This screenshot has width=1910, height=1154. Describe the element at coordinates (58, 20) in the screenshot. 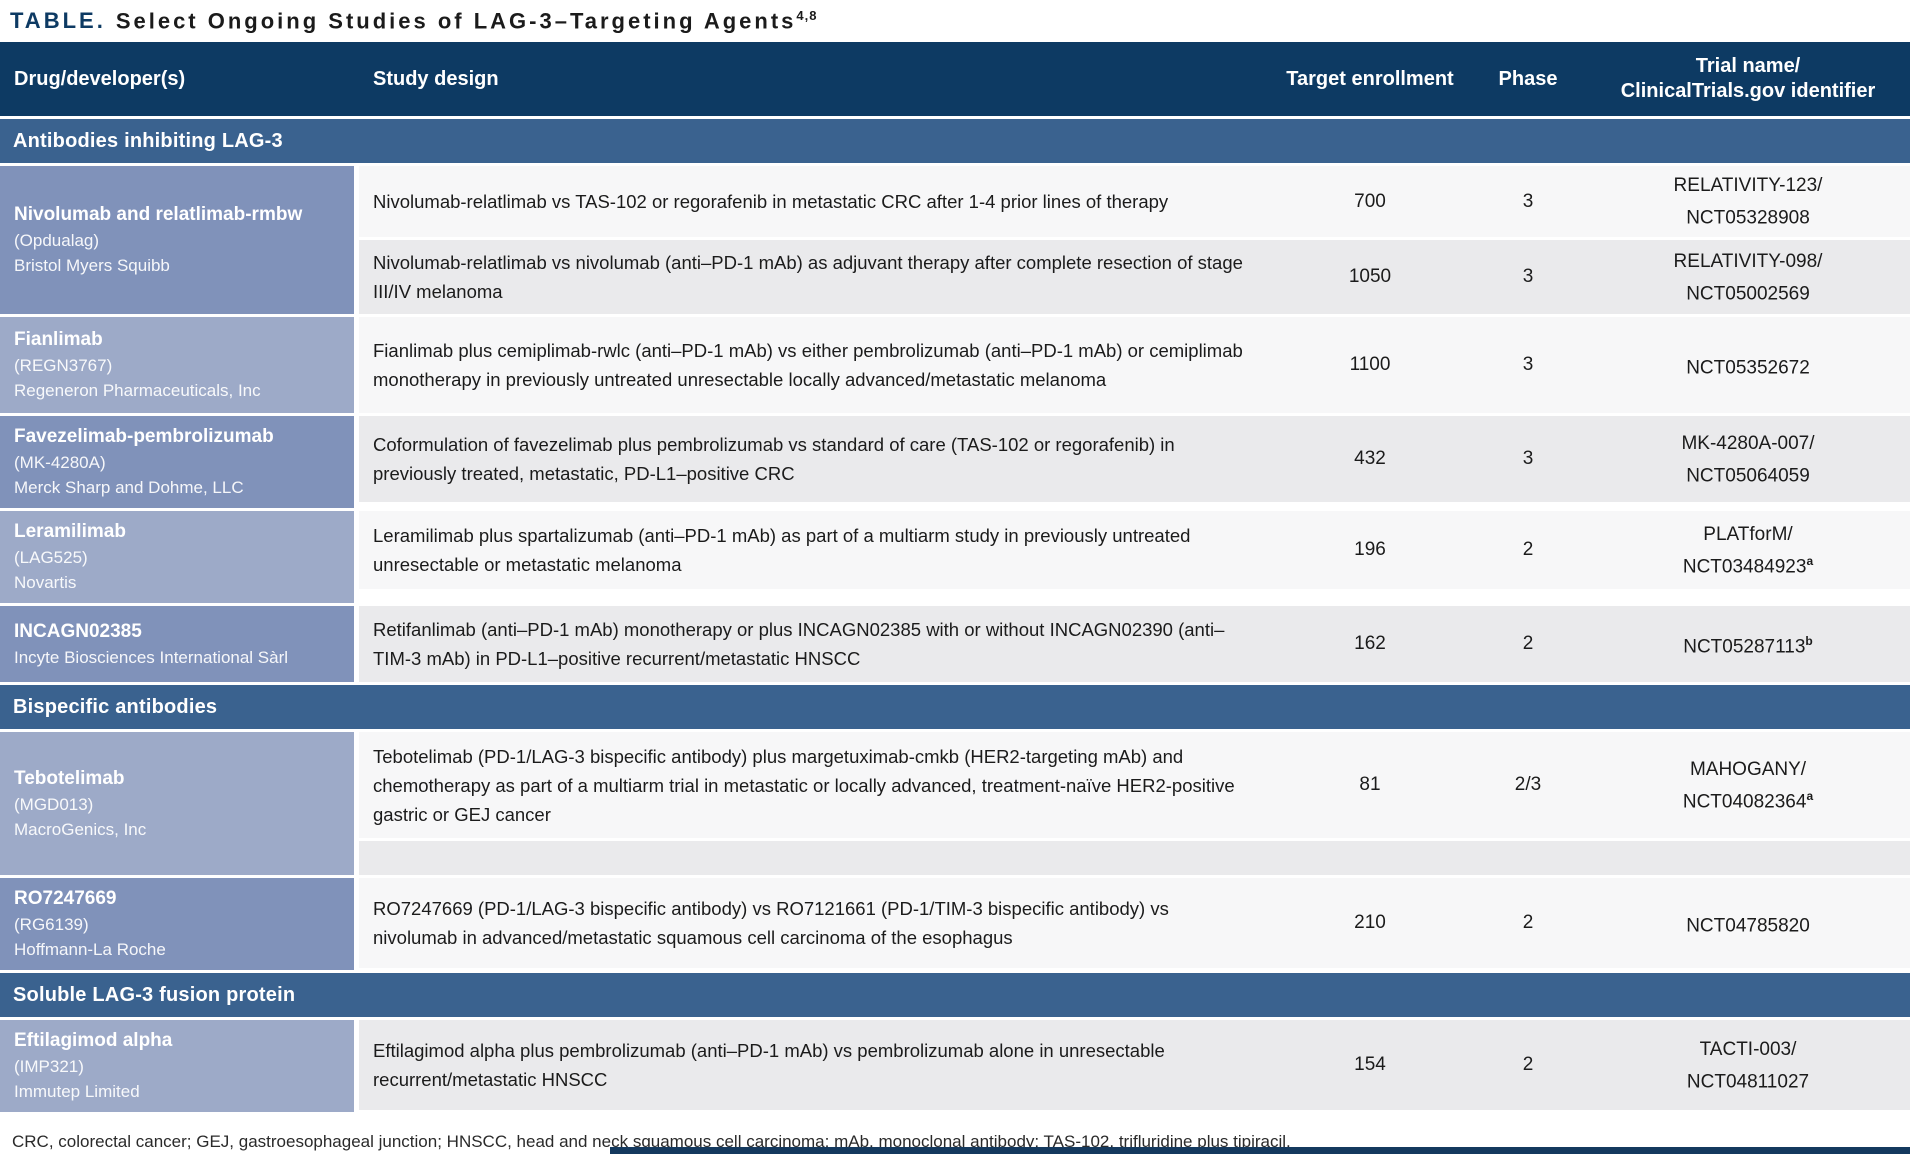

I see `table-title-label: TABLE.` at that location.